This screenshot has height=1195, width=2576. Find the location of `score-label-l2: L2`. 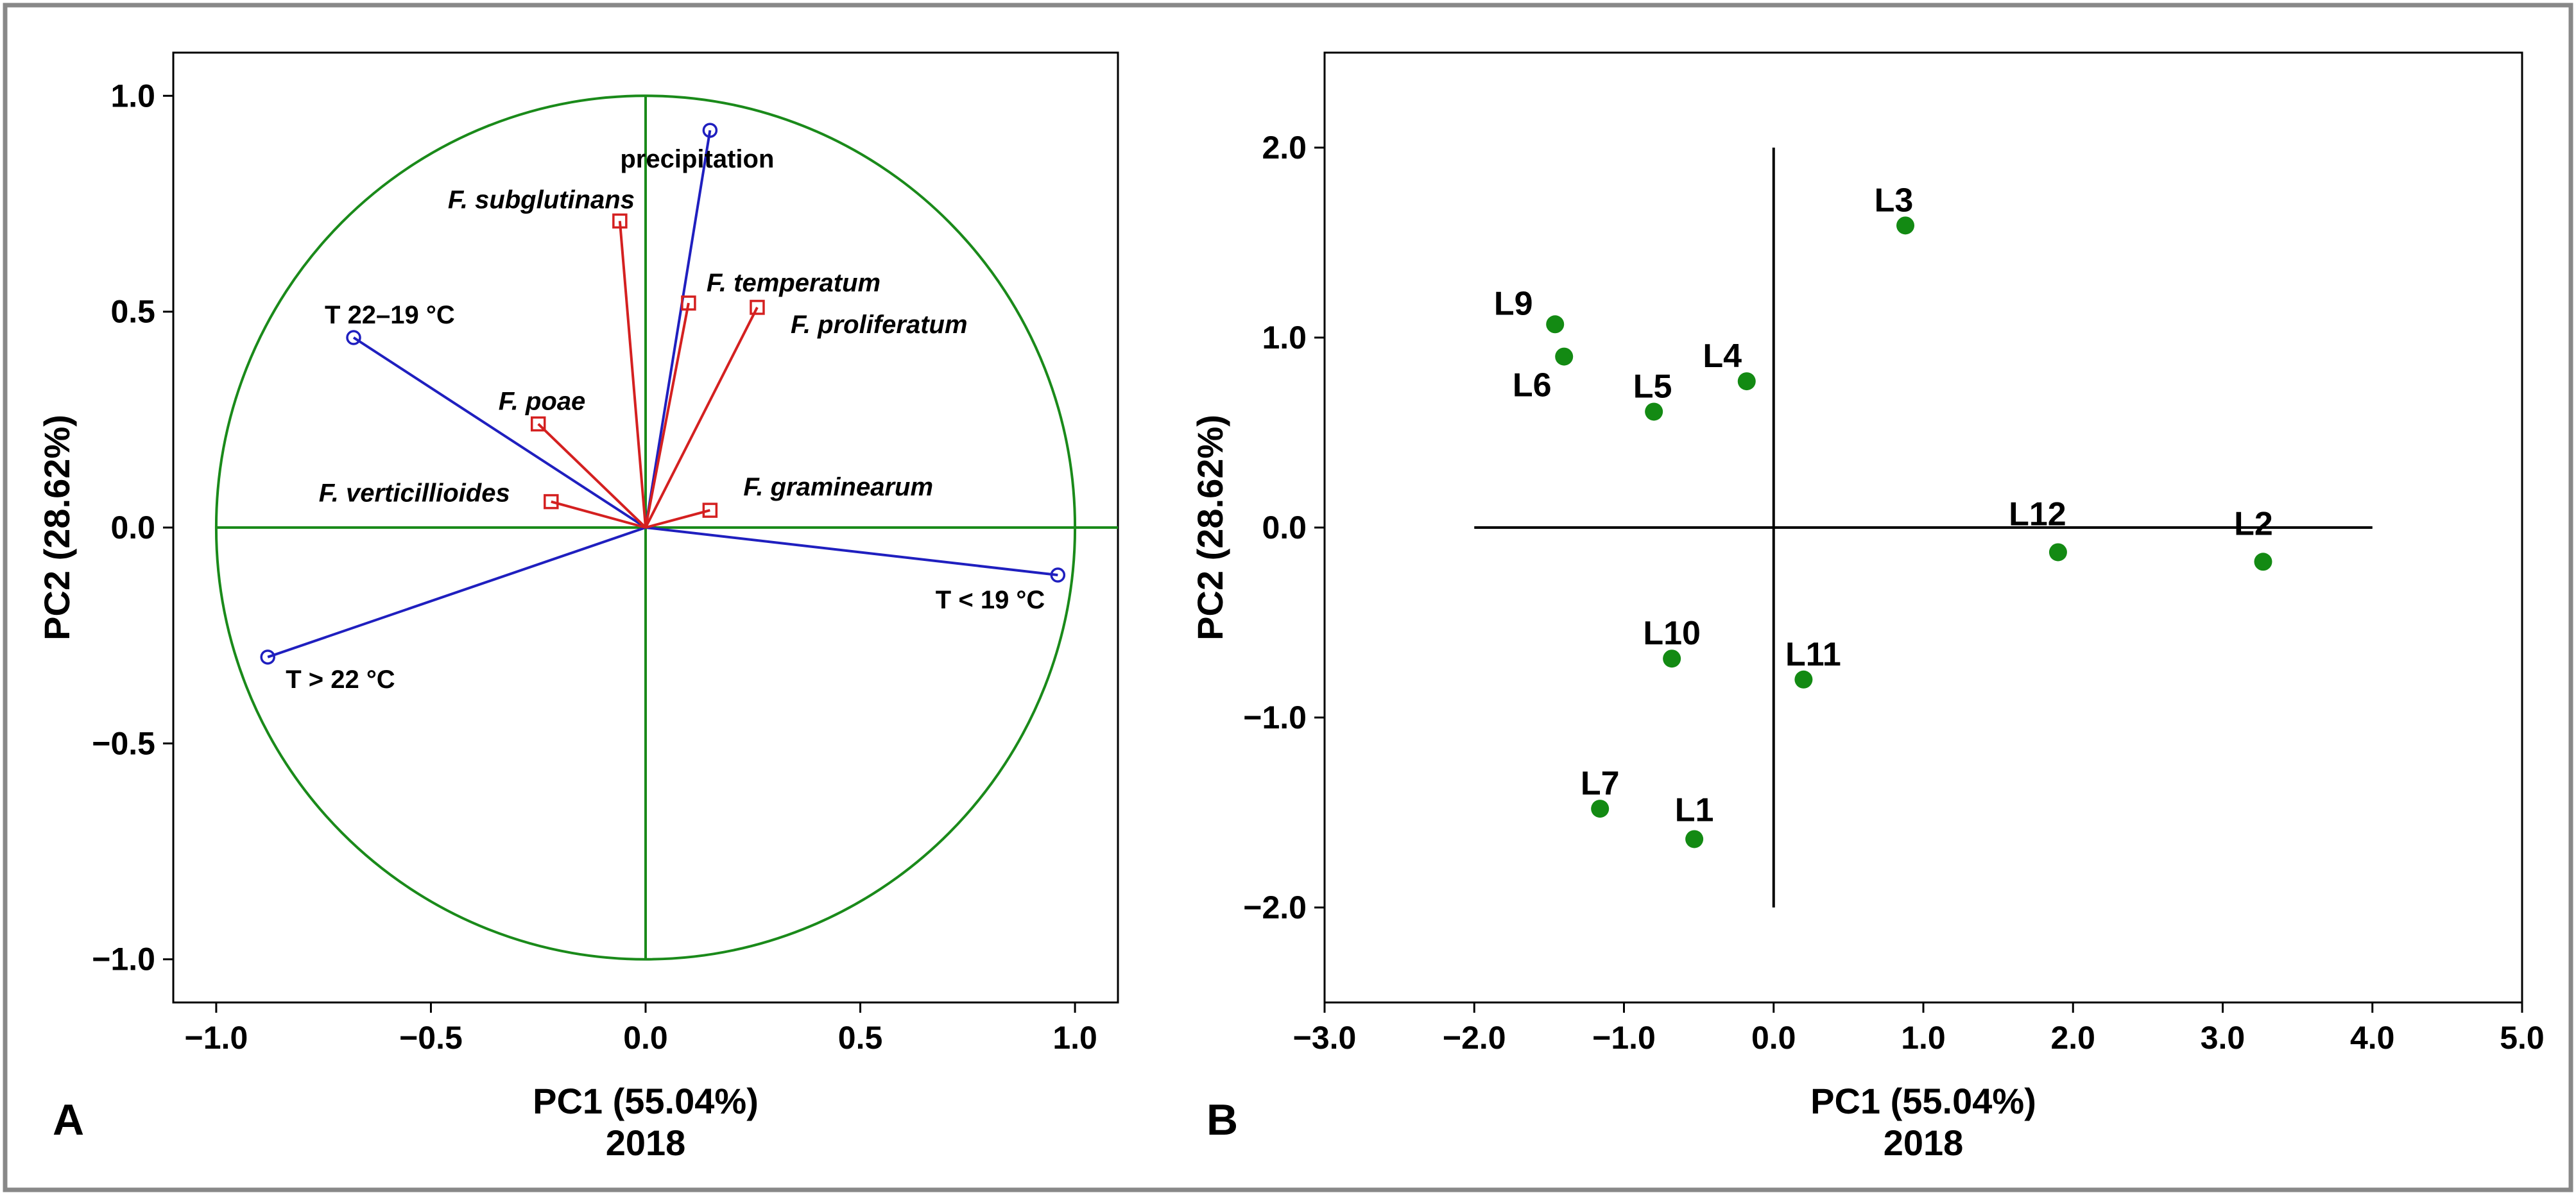

score-label-l2: L2 is located at coordinates (2253, 523).